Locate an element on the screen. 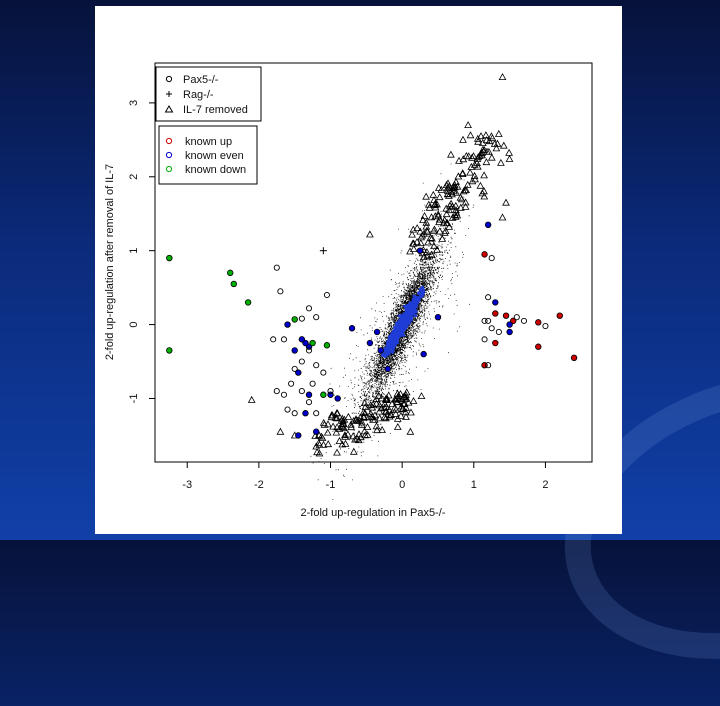 This screenshot has height=706, width=720. legend-blue-marker is located at coordinates (169, 155).